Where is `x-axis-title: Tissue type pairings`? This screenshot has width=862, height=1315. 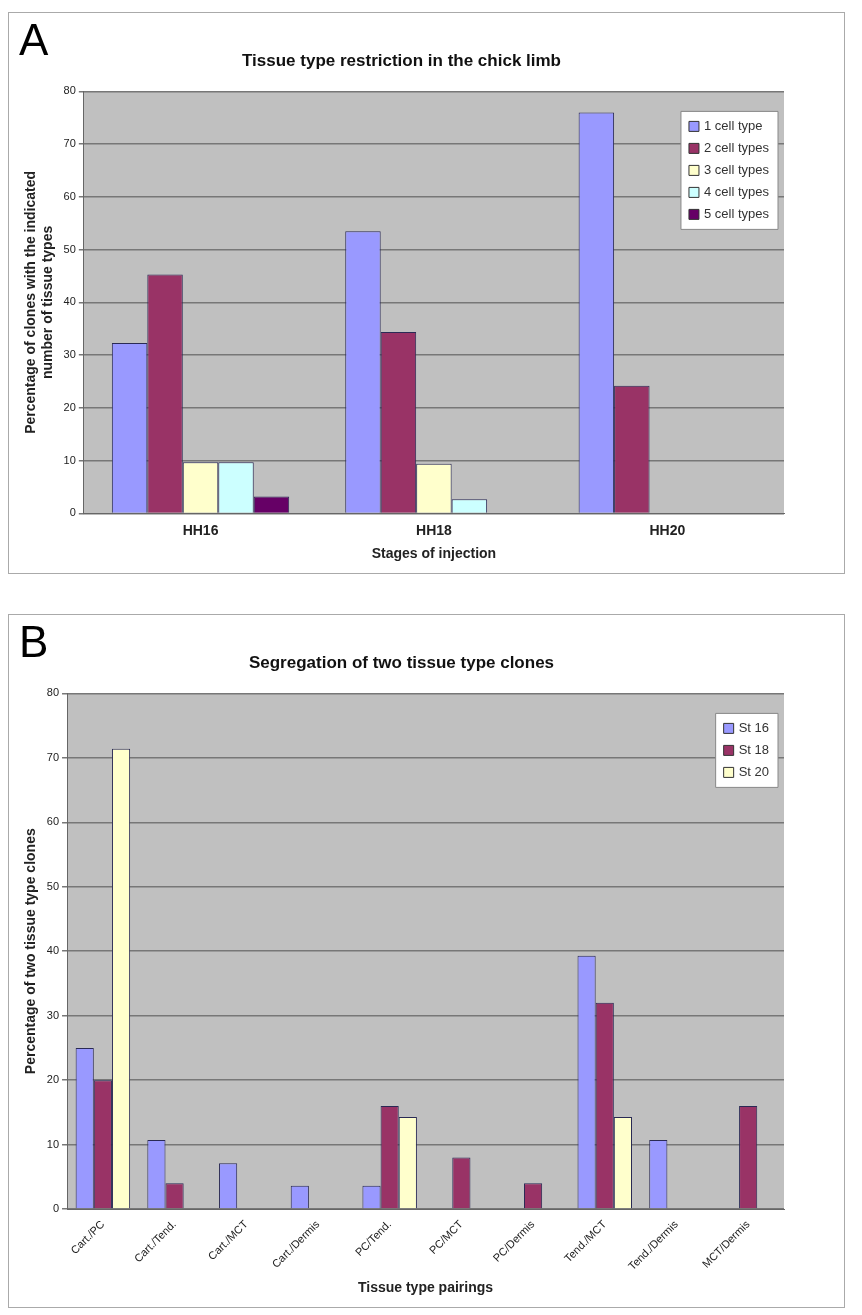
x-axis-title: Tissue type pairings is located at coordinates (425, 1287).